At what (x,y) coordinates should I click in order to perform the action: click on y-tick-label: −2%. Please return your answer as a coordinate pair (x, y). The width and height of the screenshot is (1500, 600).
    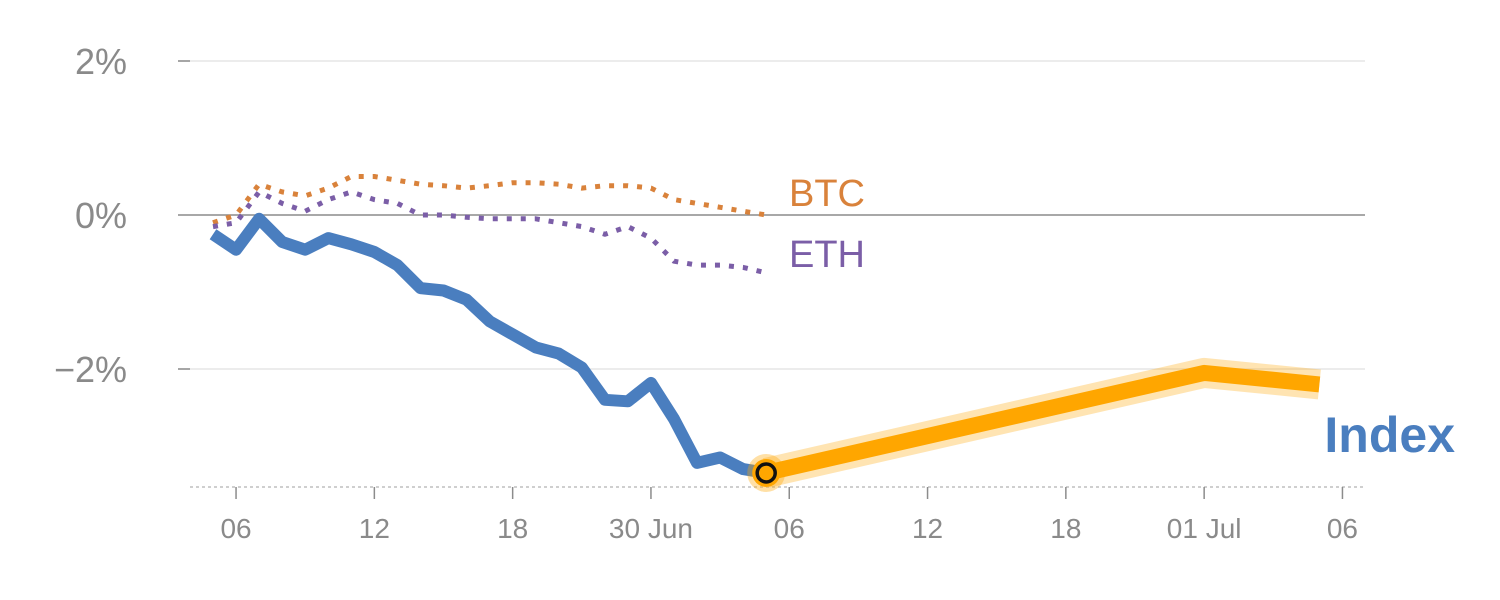
    Looking at the image, I should click on (90, 369).